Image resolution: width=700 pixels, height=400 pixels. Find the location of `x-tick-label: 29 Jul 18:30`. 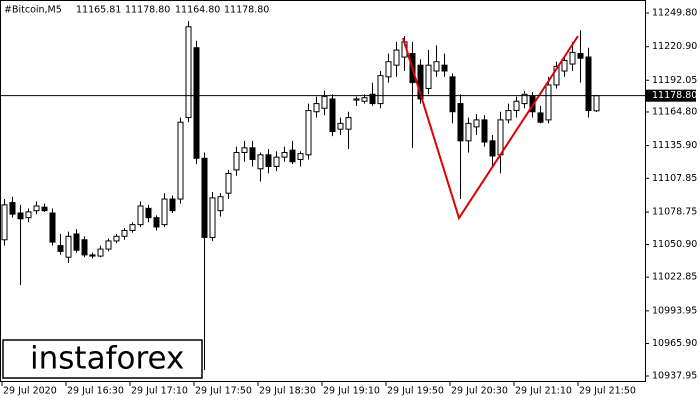

x-tick-label: 29 Jul 18:30 is located at coordinates (287, 391).